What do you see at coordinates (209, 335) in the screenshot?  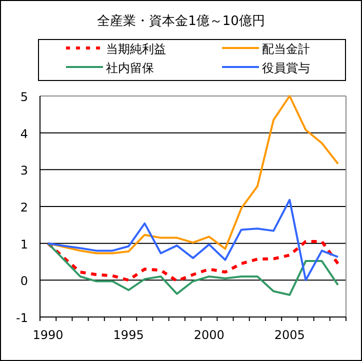 I see `x-tick-label: 2000` at bounding box center [209, 335].